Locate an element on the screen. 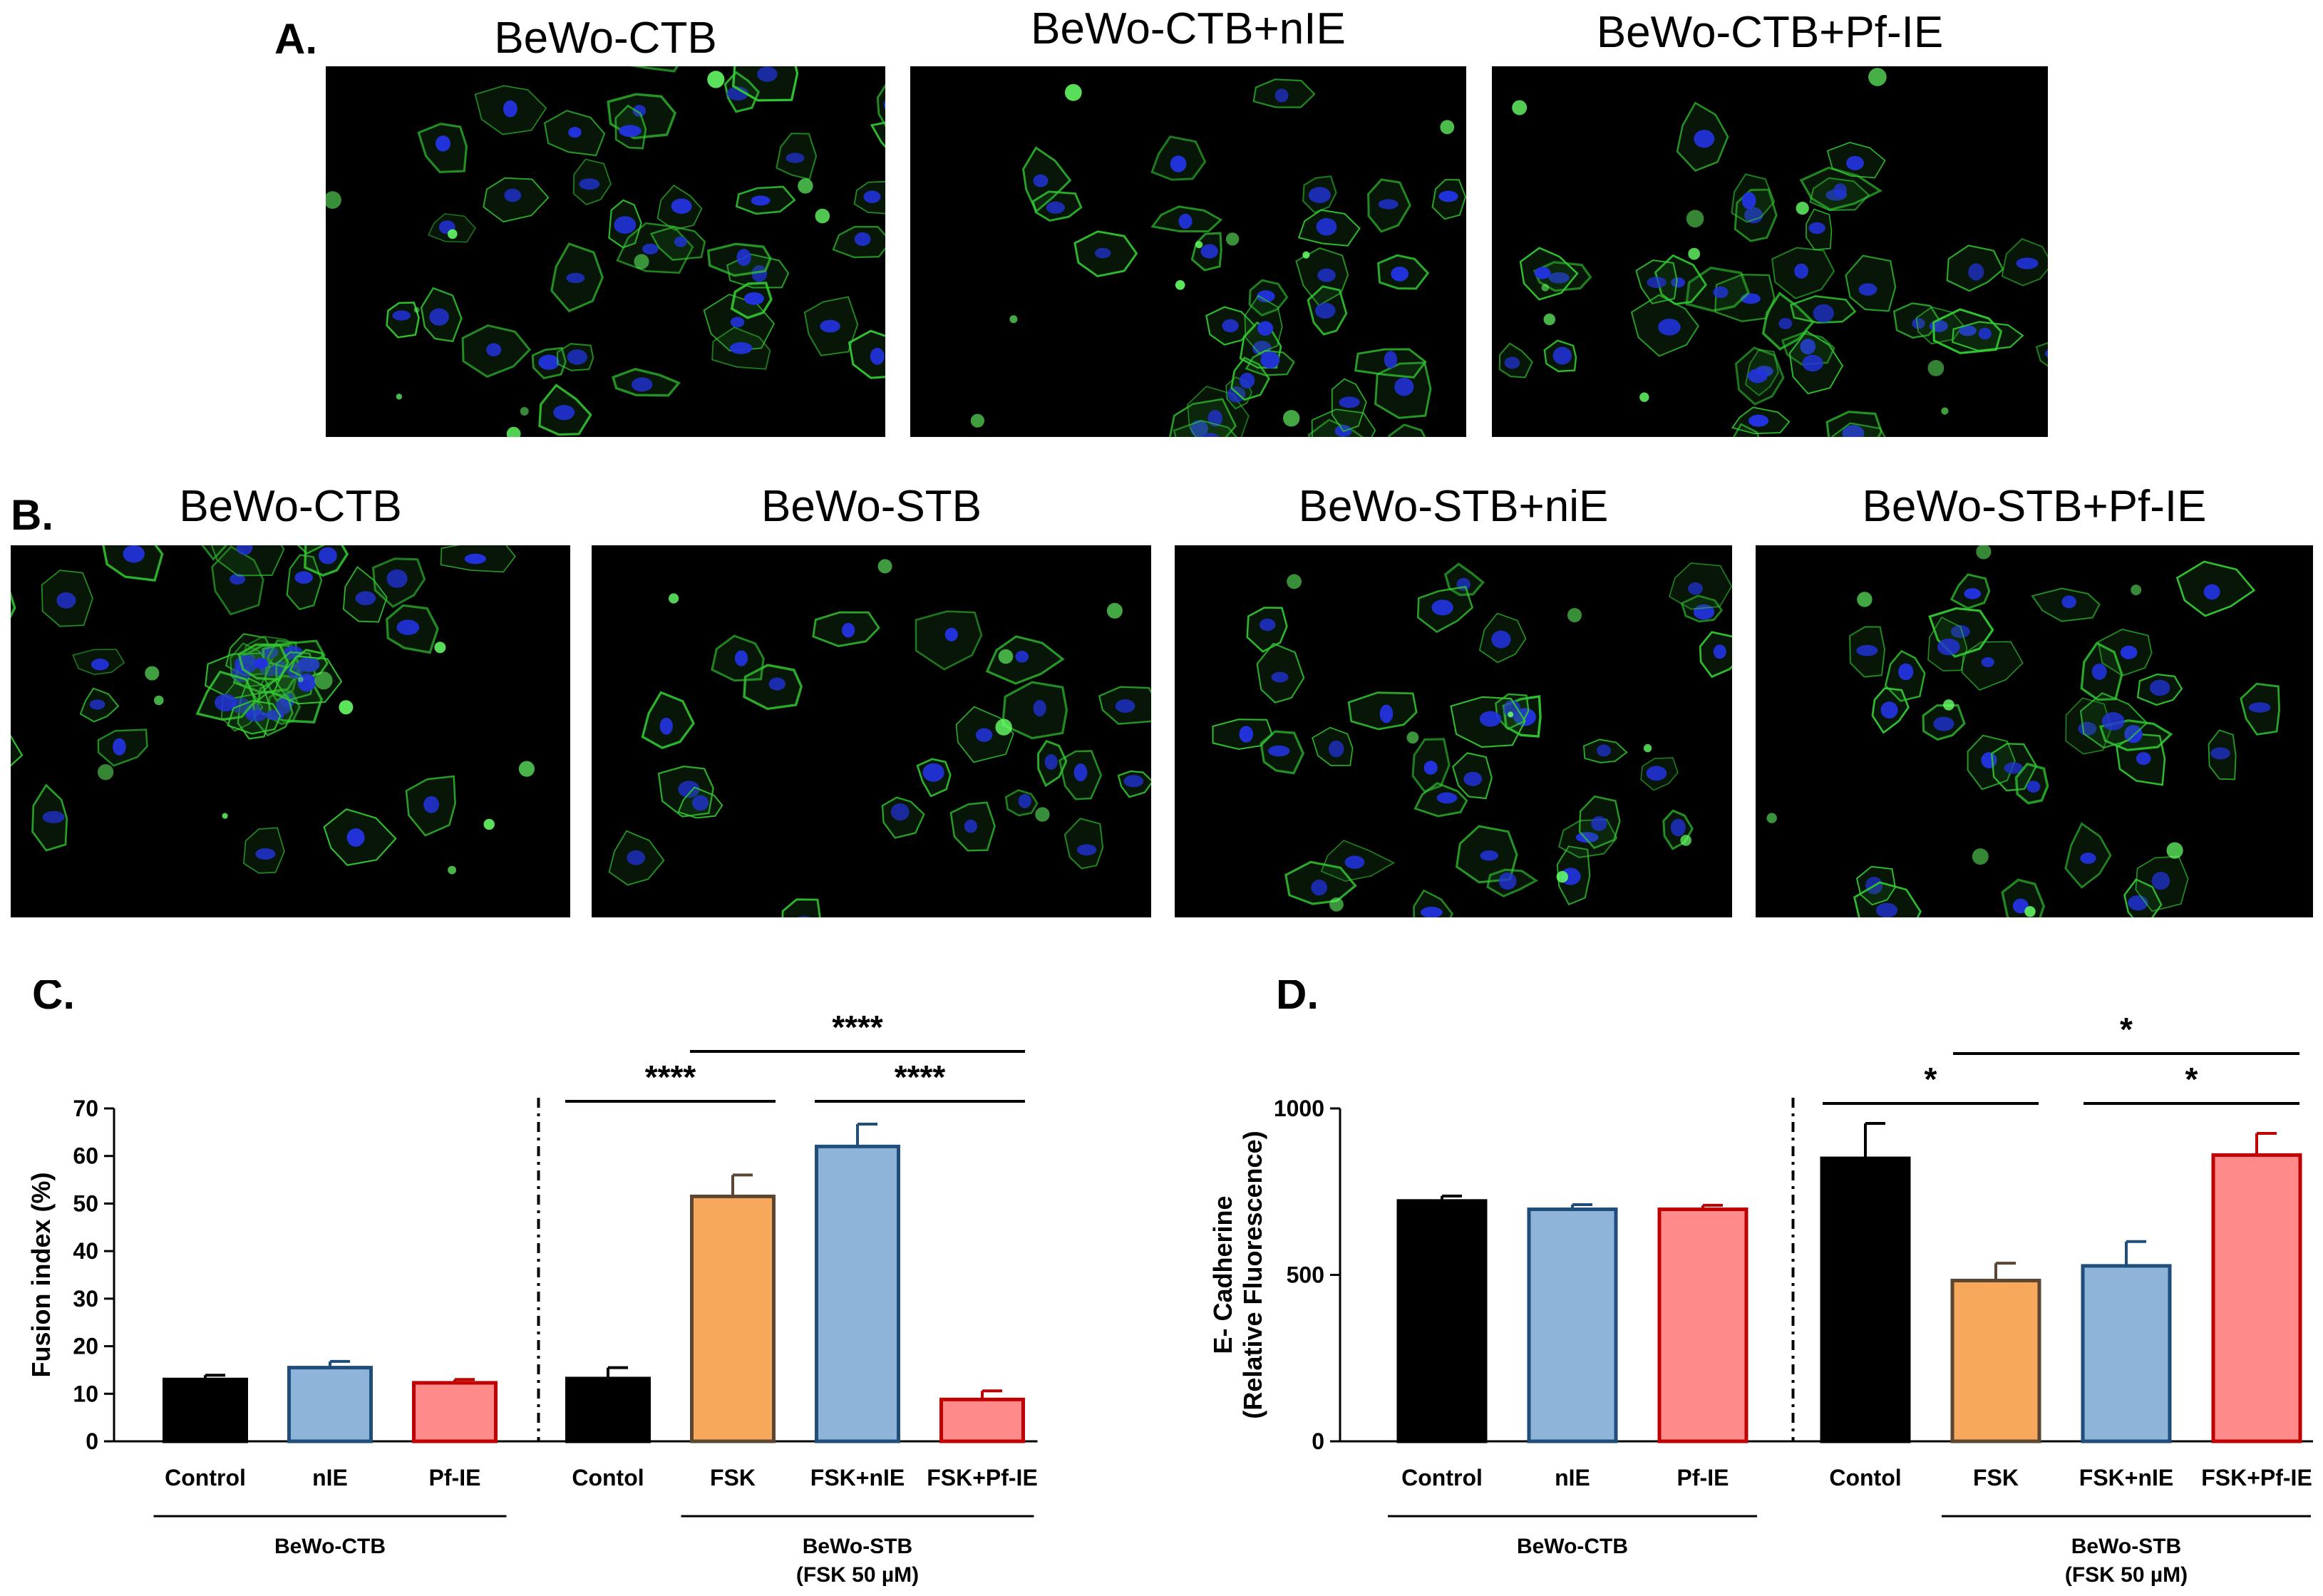 This screenshot has height=1596, width=2323. y-tick-label: 0 is located at coordinates (1318, 1441).